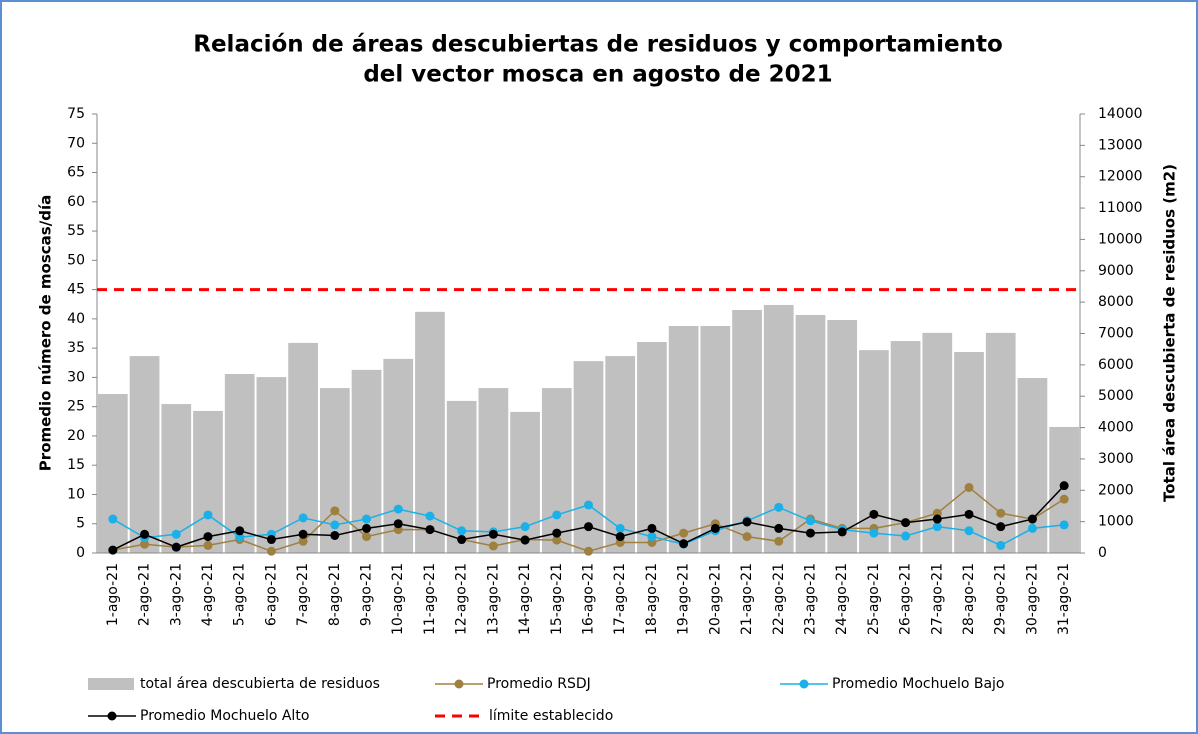  Describe the element at coordinates (303, 594) in the screenshot. I see `x-tick-label: 7-ago-21` at that location.